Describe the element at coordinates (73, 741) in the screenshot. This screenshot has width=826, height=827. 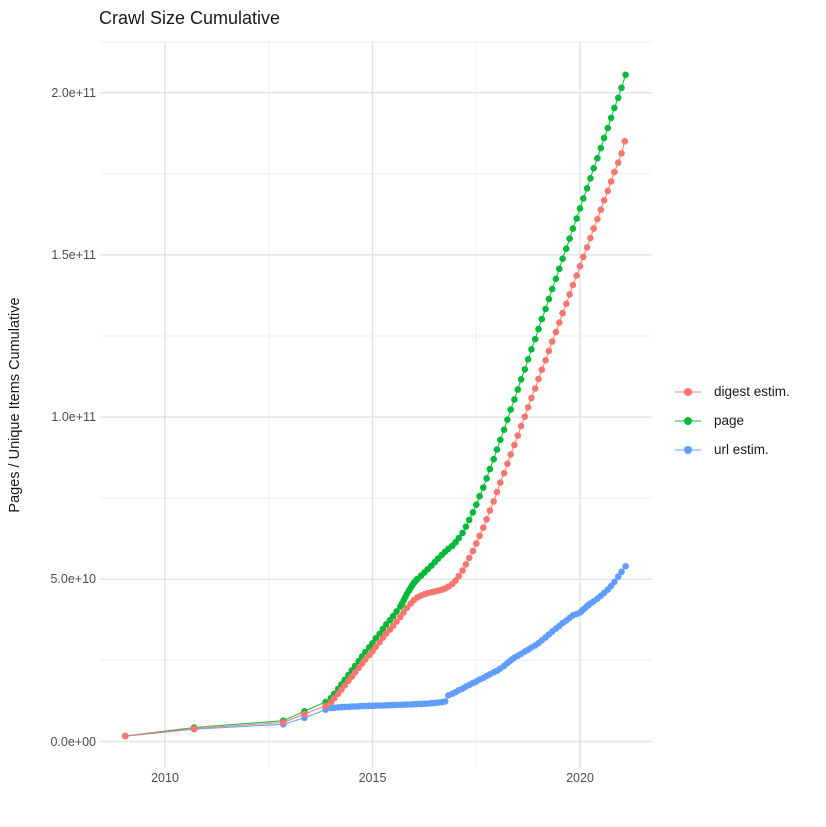
I see `y-tick-label: 0.0e+00` at that location.